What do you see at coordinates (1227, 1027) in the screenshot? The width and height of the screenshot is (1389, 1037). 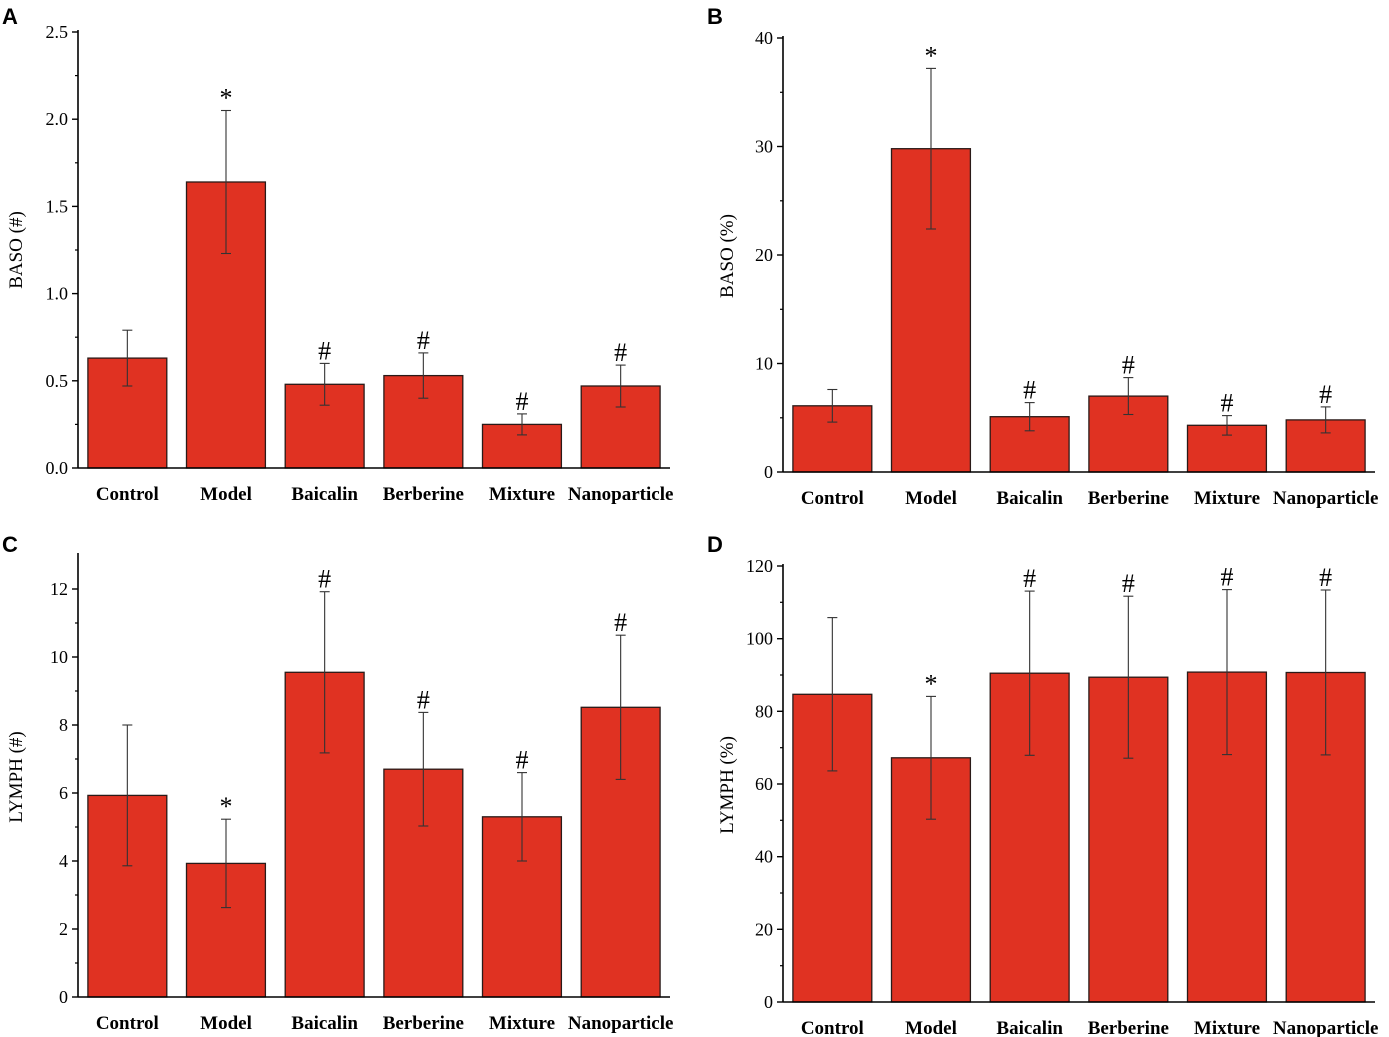 I see `category-label-d-mixture: Mixture` at bounding box center [1227, 1027].